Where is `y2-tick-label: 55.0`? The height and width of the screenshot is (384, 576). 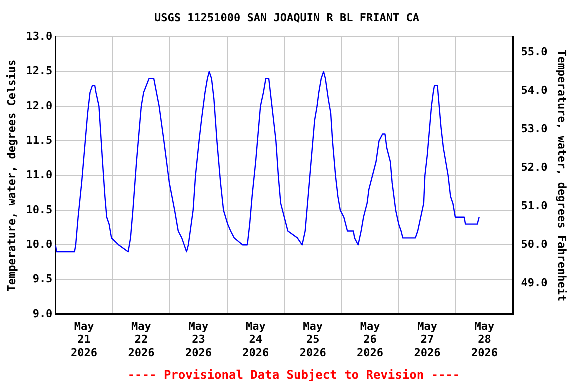
y2-tick-label: 55.0 is located at coordinates (534, 51).